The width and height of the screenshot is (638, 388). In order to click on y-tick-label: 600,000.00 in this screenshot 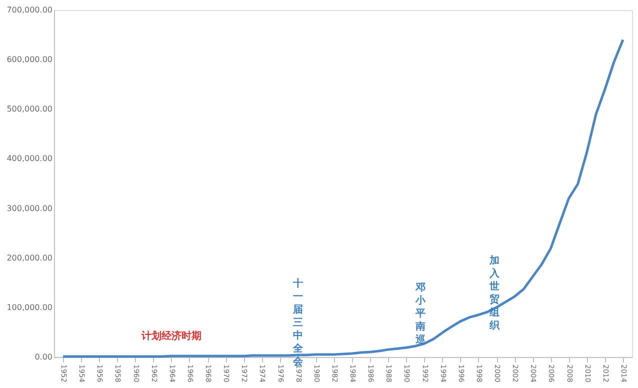, I will do `click(29, 59)`.